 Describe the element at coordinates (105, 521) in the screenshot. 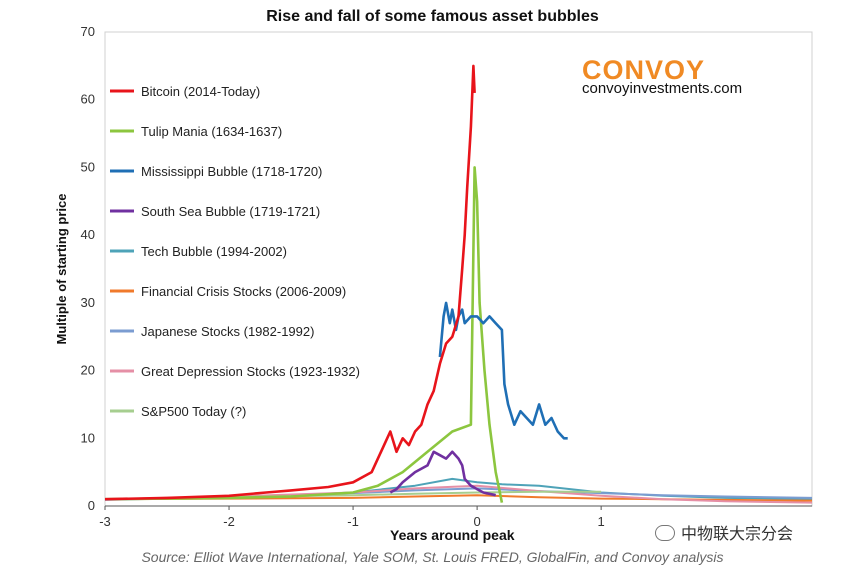

I see `x-tick-label: -3` at that location.